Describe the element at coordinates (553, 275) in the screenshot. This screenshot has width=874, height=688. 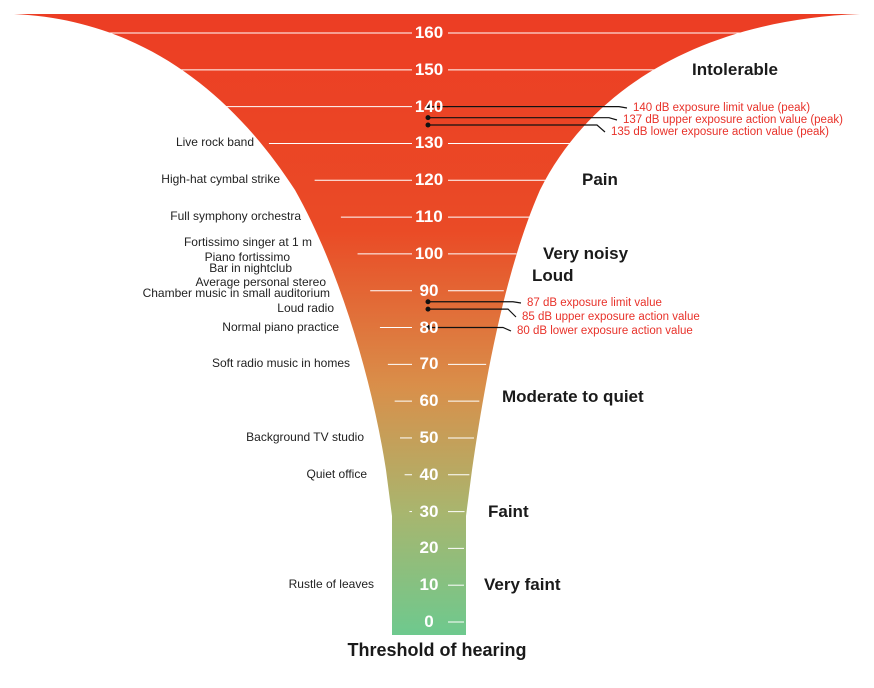
I see `loudness-level-label: Loud` at that location.